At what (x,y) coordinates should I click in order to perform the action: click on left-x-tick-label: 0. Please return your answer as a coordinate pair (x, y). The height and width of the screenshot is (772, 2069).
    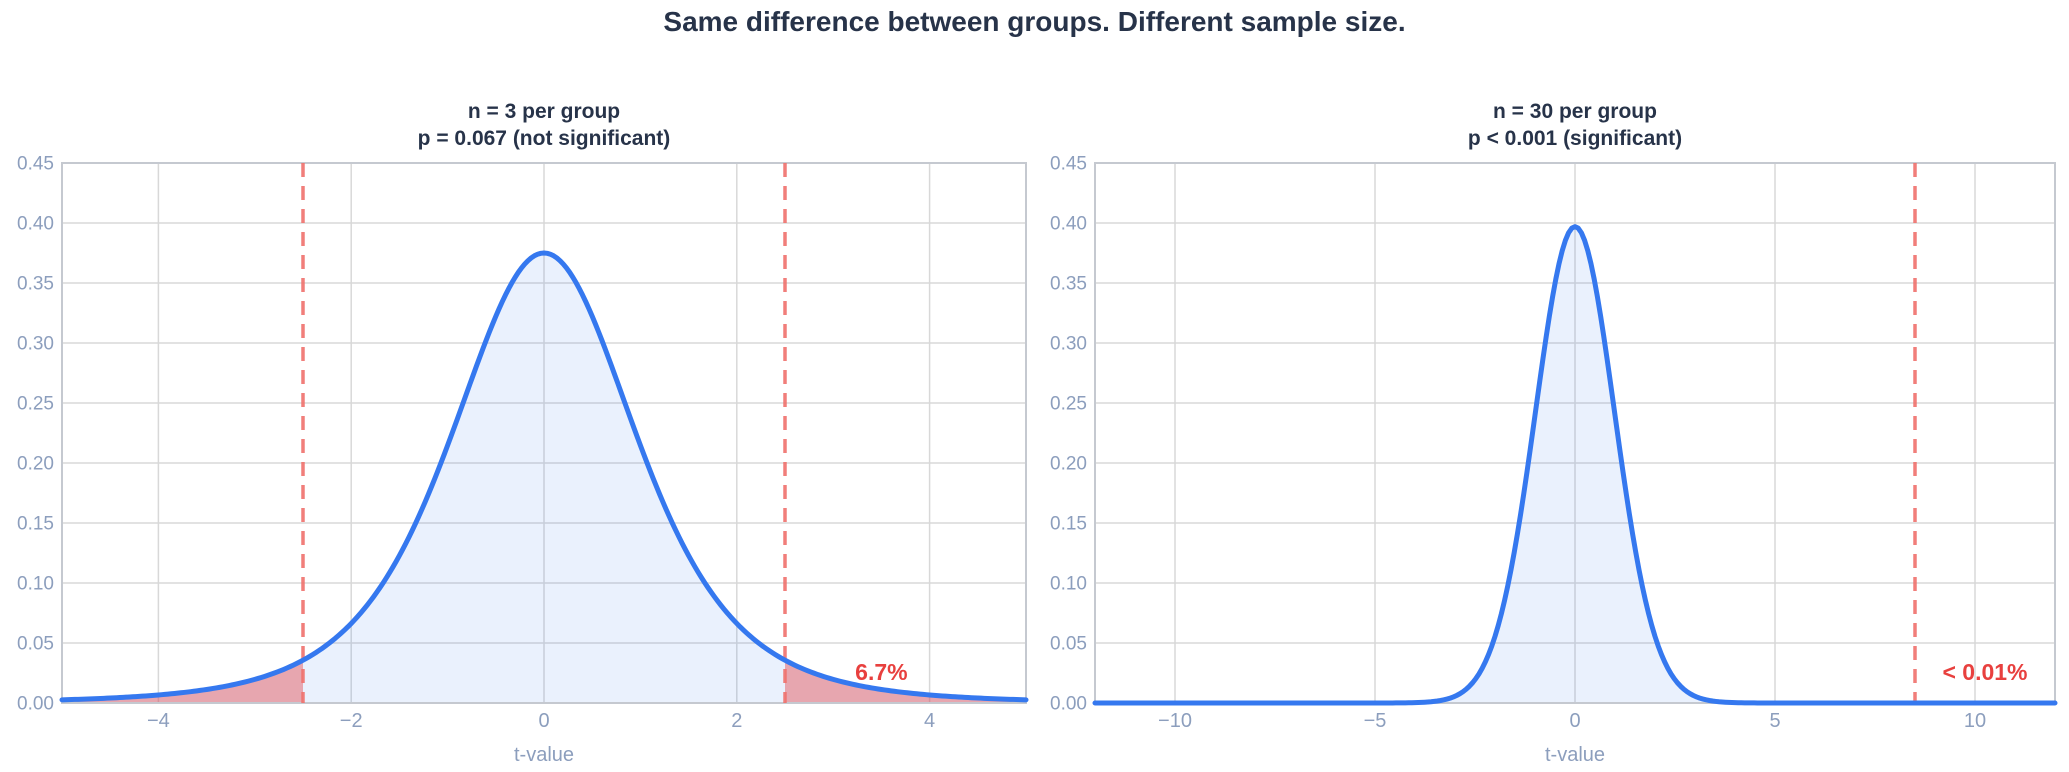
    Looking at the image, I should click on (543, 721).